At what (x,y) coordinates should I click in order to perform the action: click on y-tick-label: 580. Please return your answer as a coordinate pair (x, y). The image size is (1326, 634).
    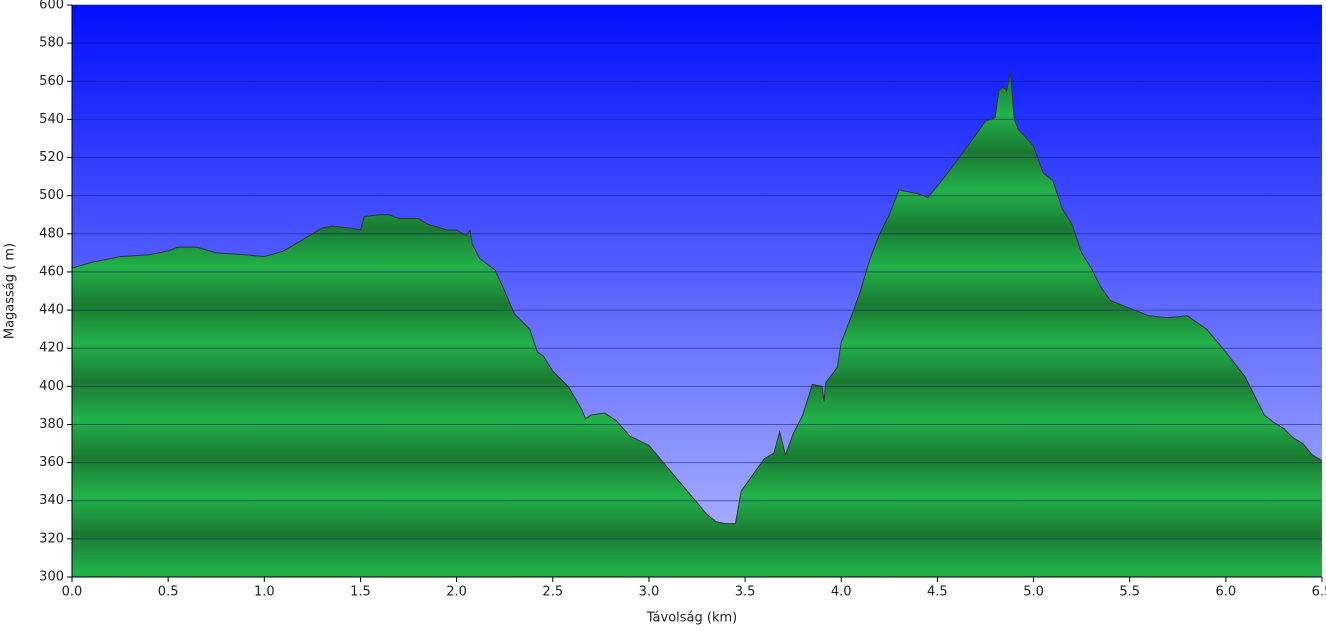
    Looking at the image, I should click on (51, 43).